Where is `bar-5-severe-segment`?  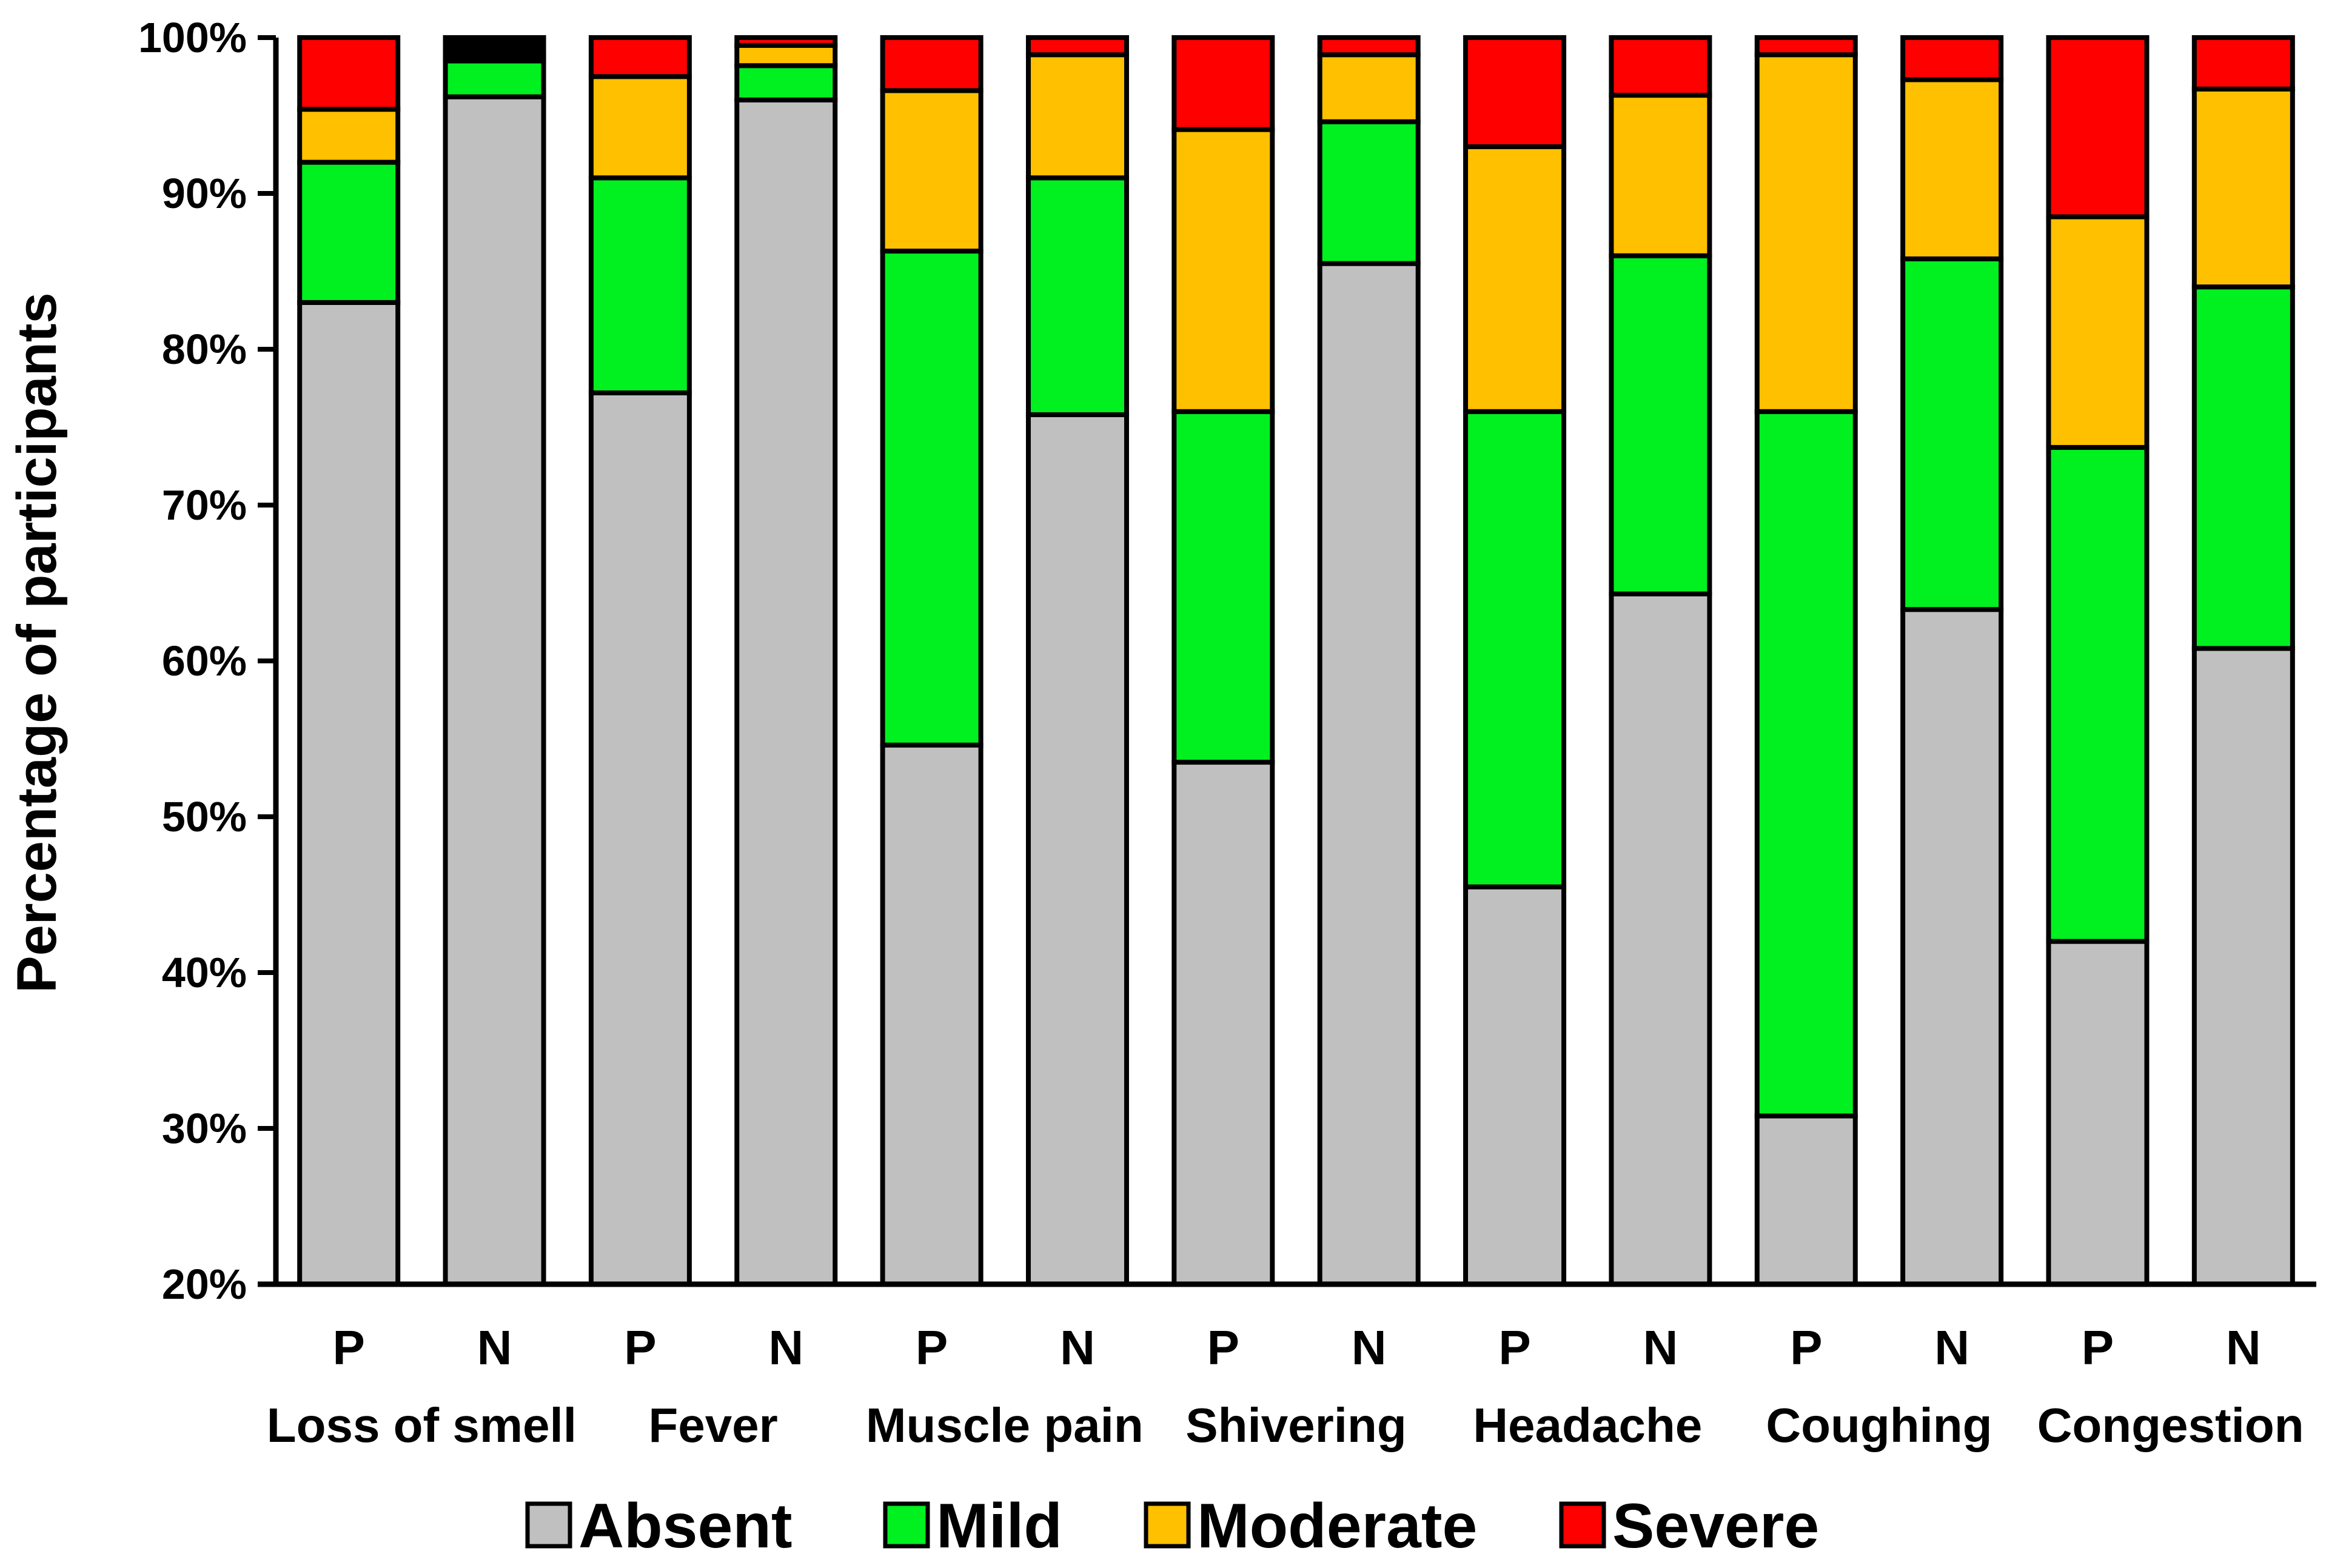
bar-5-severe-segment is located at coordinates (932, 64).